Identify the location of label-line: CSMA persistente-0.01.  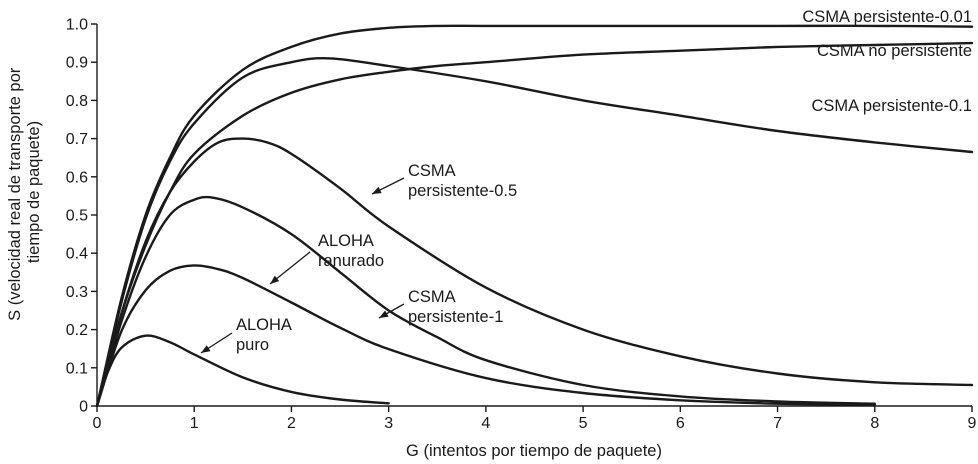
(887, 17).